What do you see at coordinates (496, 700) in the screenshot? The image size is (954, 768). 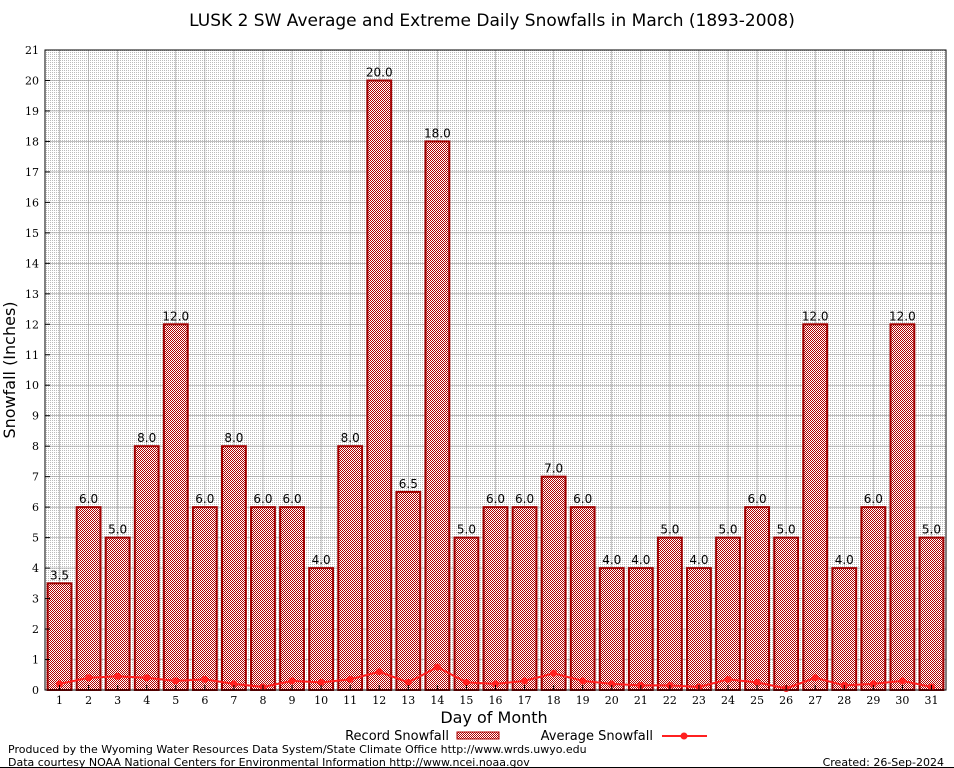 I see `x-tick-label: 16` at bounding box center [496, 700].